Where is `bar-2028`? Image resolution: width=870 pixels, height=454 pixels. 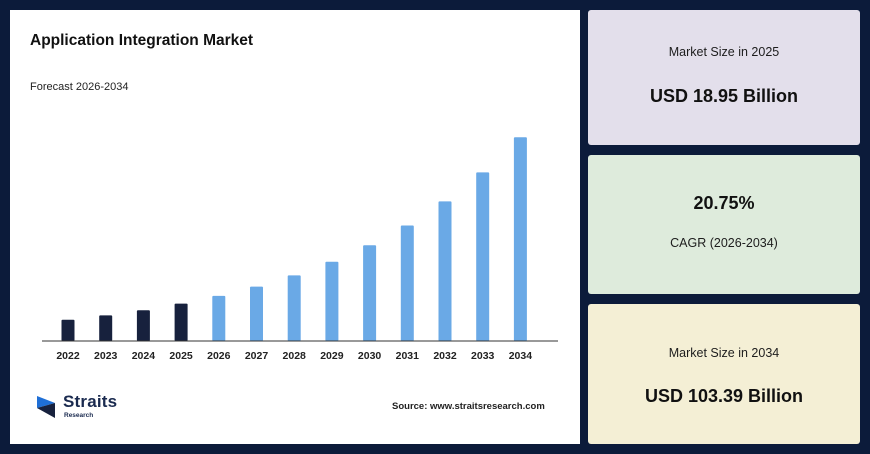
bar-2028 is located at coordinates (294, 308).